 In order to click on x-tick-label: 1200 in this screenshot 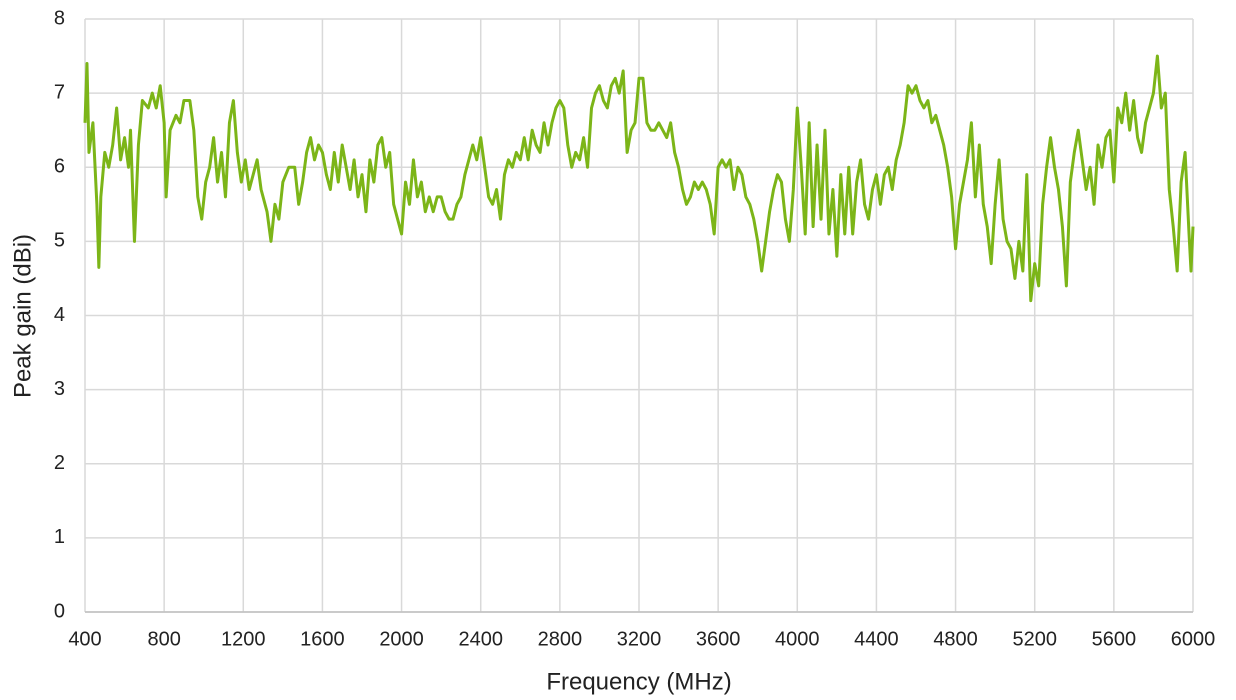, I will do `click(243, 639)`.